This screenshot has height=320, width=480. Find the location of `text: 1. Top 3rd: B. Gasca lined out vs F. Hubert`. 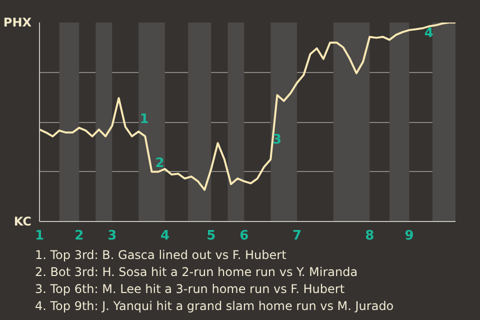

text: 1. Top 3rd: B. Gasca lined out vs F. Hubert is located at coordinates (160, 255).